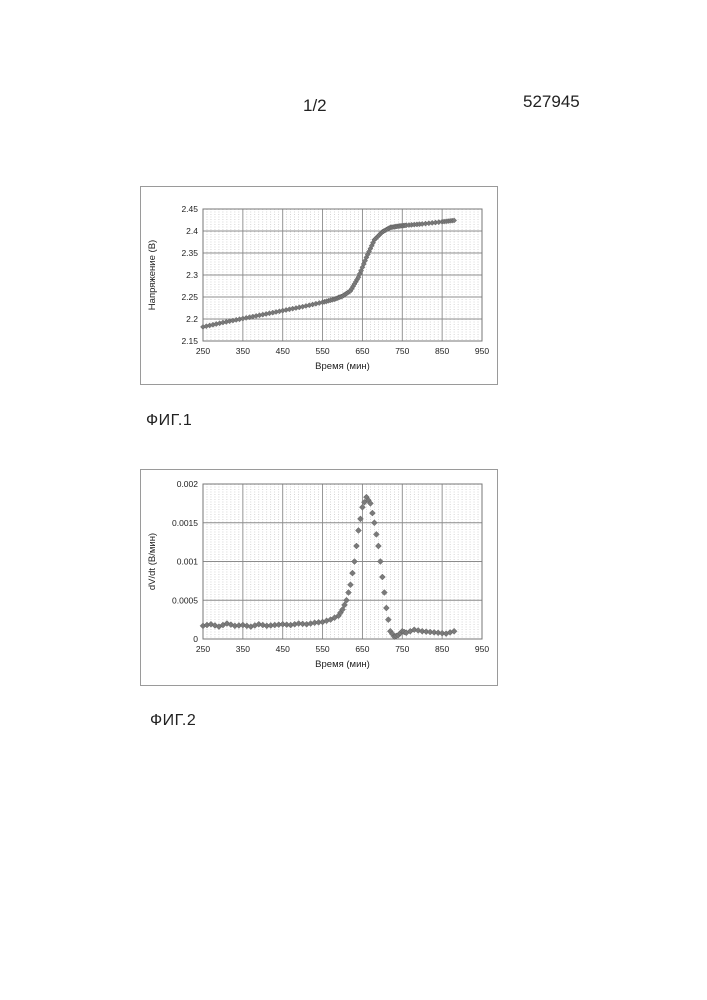  What do you see at coordinates (152, 275) in the screenshot?
I see `y-axis-label: Напряжение (В)` at bounding box center [152, 275].